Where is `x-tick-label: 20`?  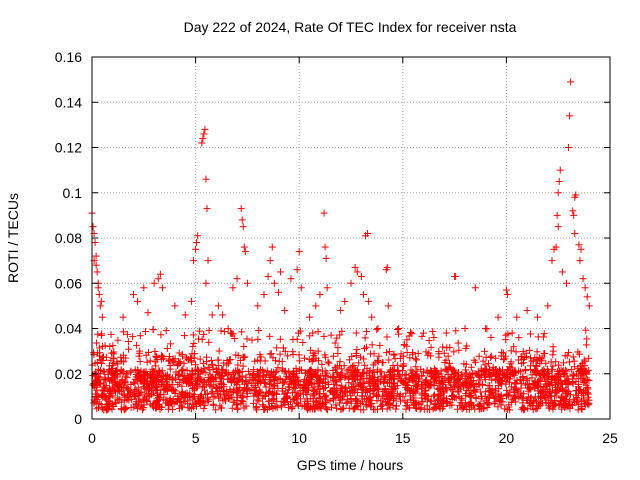
x-tick-label: 20 is located at coordinates (507, 438).